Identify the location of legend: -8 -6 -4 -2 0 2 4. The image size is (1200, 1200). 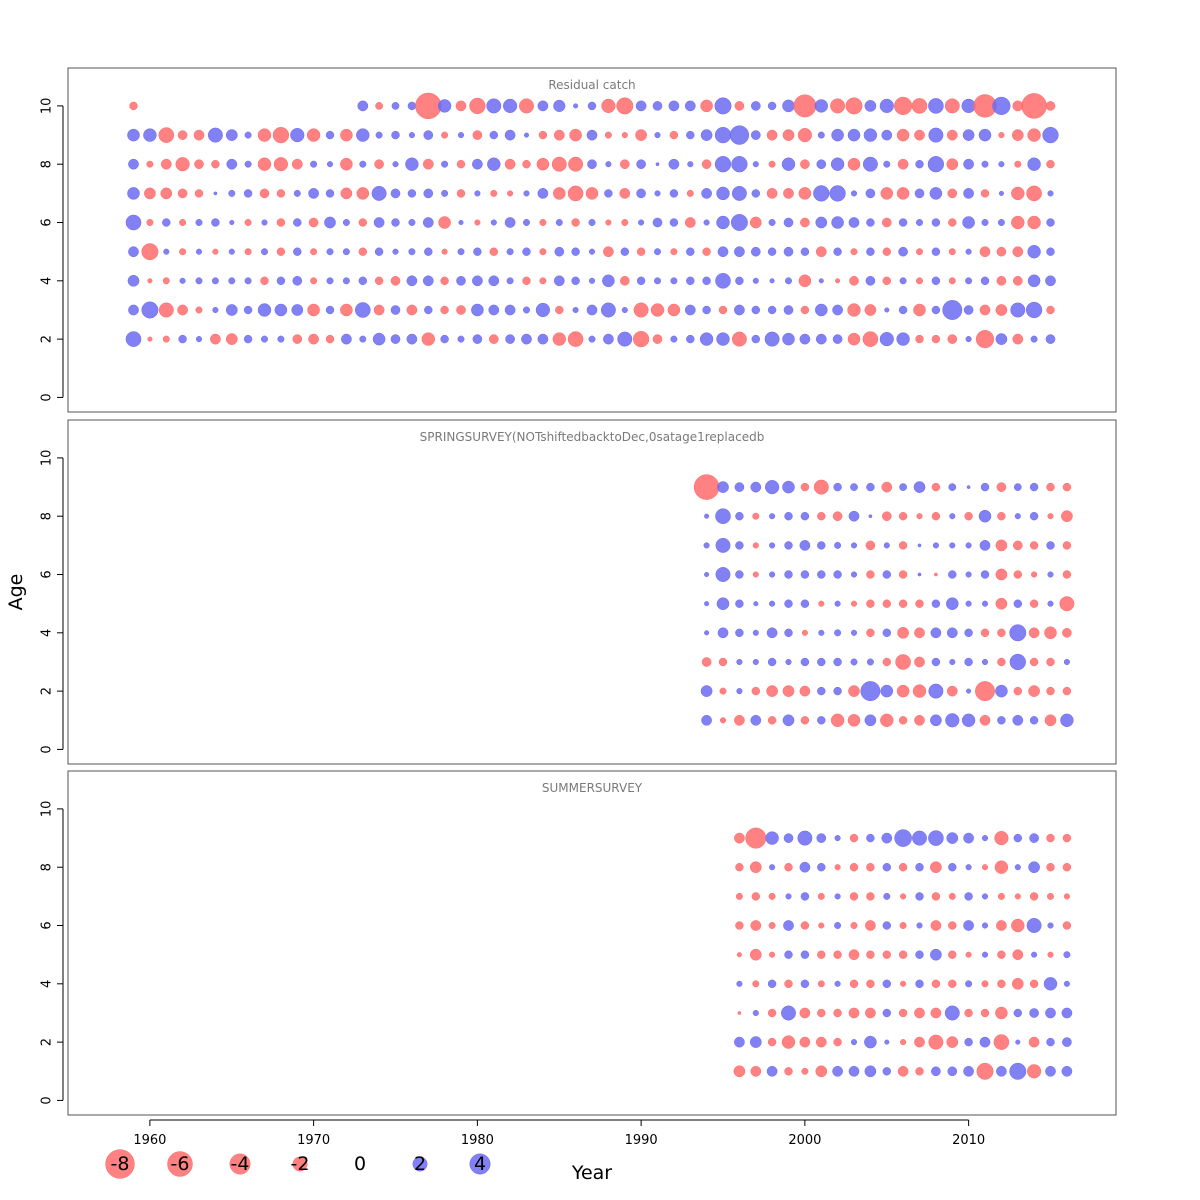
(298, 1164).